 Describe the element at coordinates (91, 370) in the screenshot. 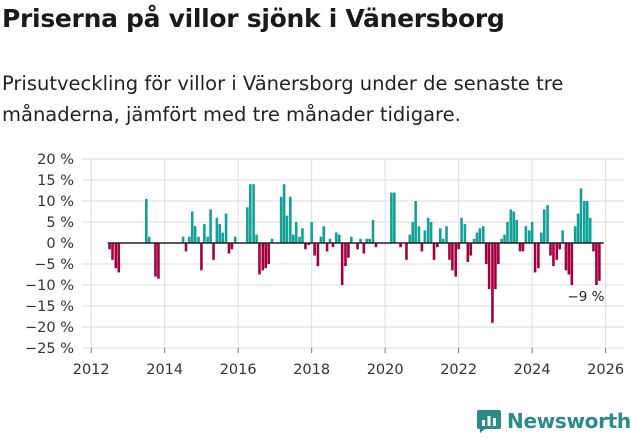

I see `x-tick-label: 2012` at that location.